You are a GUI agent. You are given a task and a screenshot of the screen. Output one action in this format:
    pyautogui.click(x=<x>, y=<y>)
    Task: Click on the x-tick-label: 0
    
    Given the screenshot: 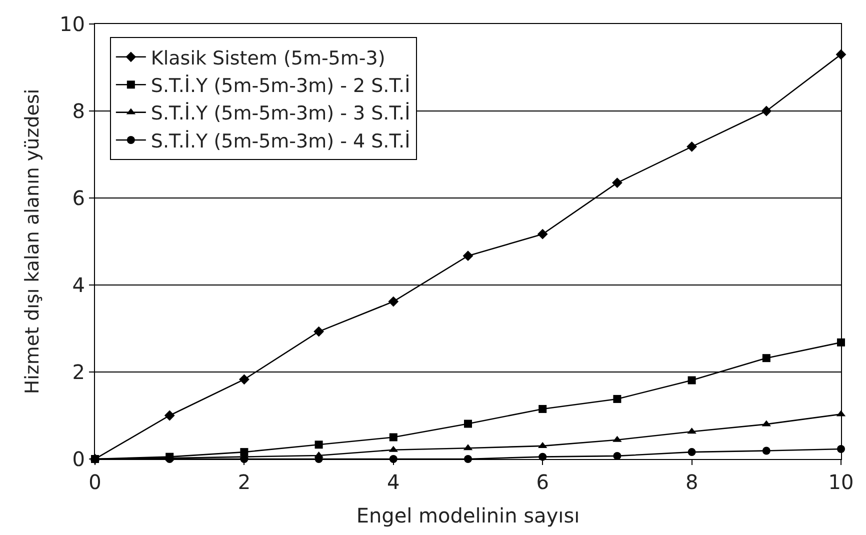 What is the action you would take?
    pyautogui.click(x=95, y=482)
    